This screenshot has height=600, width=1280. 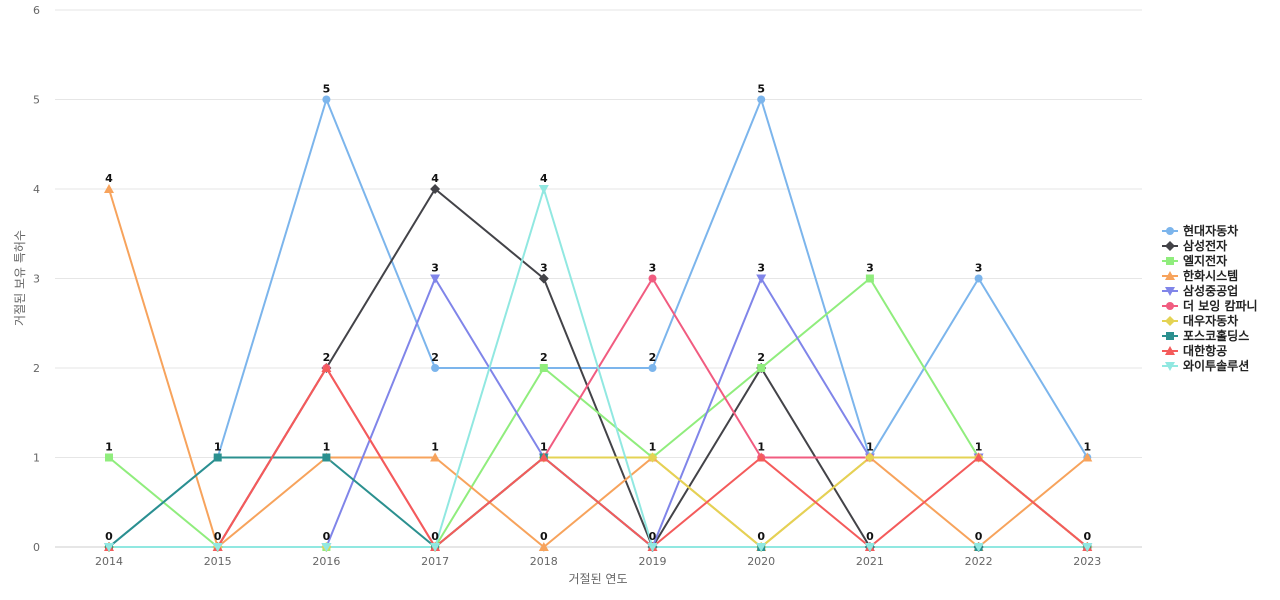 I want to click on x-tick-label: 2021, so click(x=870, y=561).